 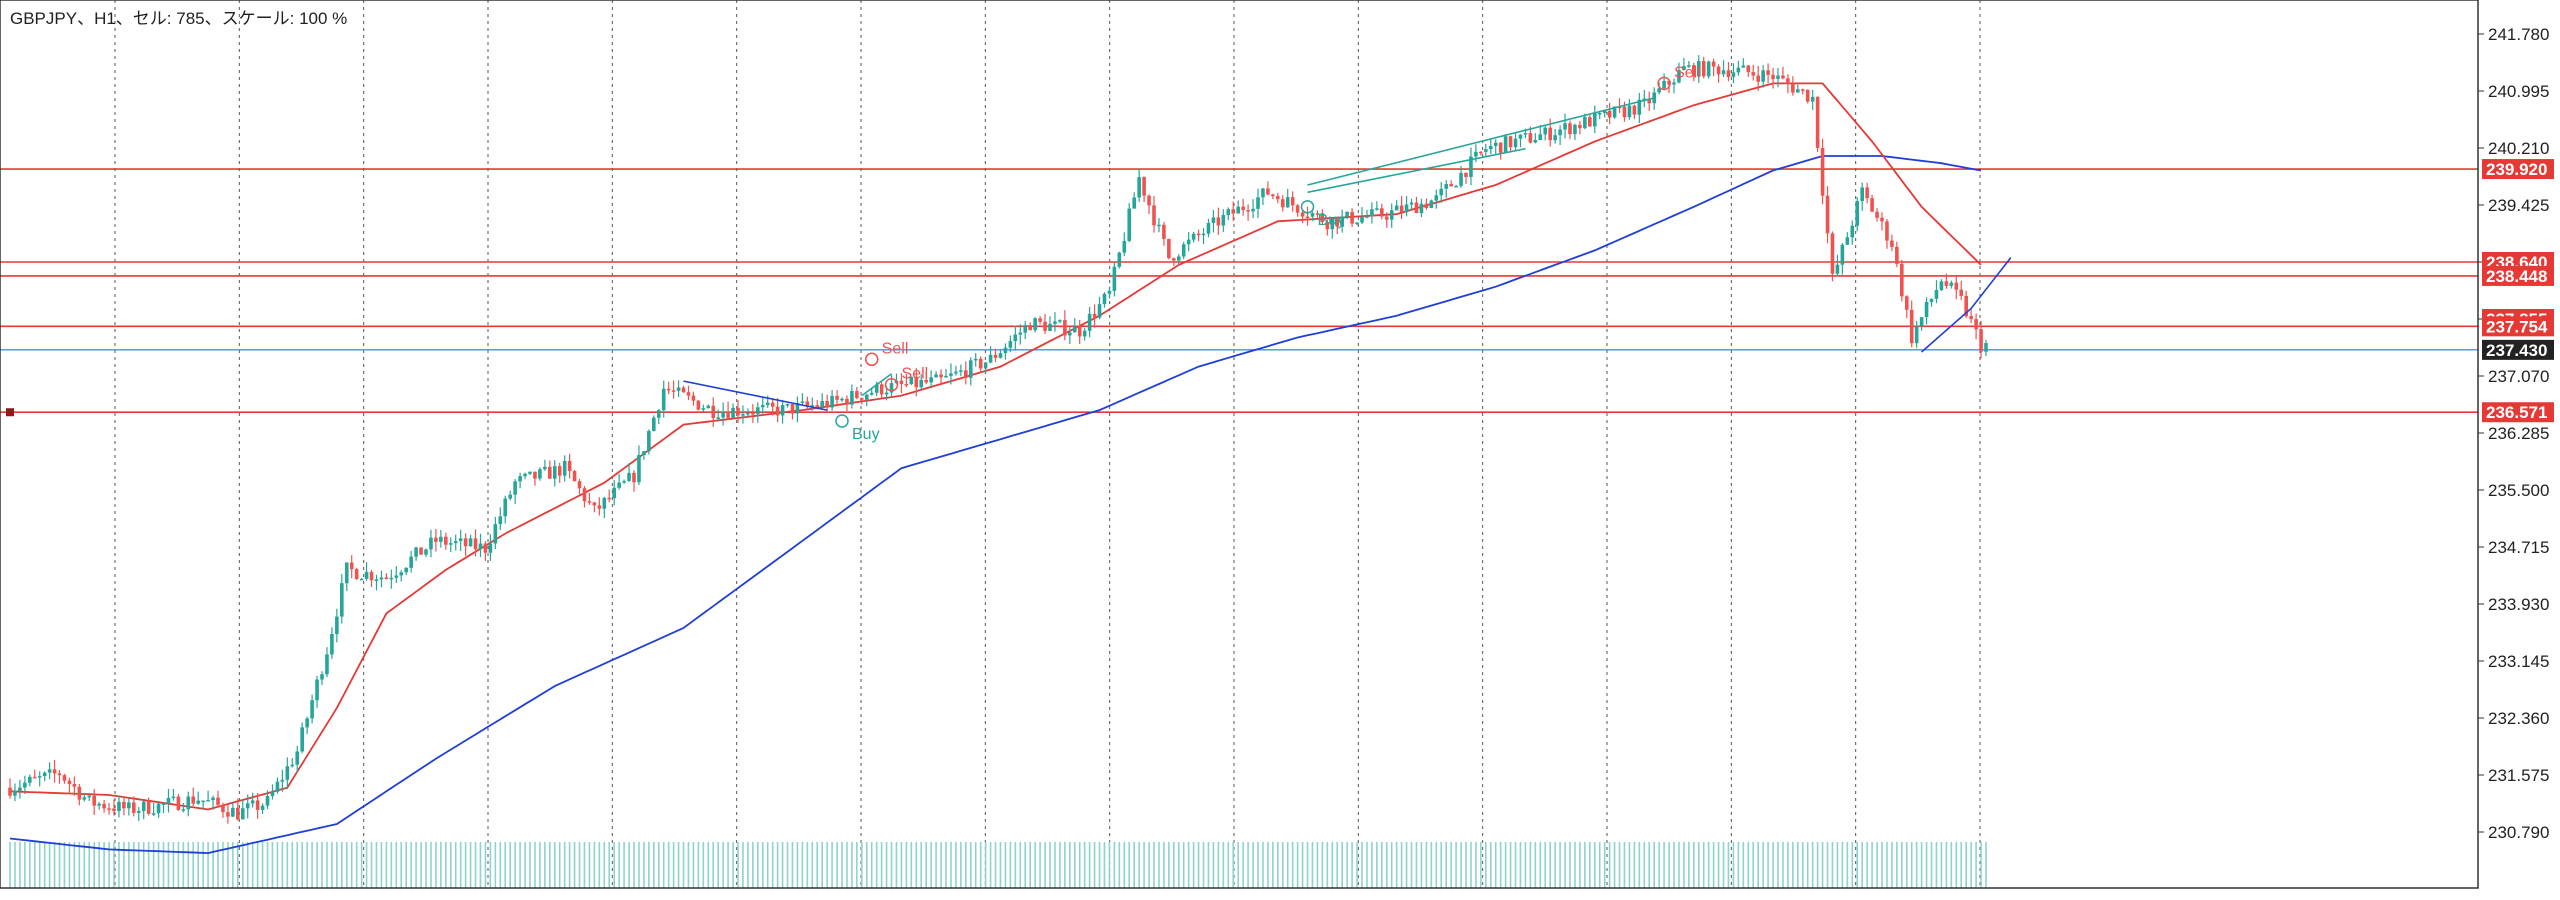 What do you see at coordinates (842, 421) in the screenshot?
I see `signal-marker` at bounding box center [842, 421].